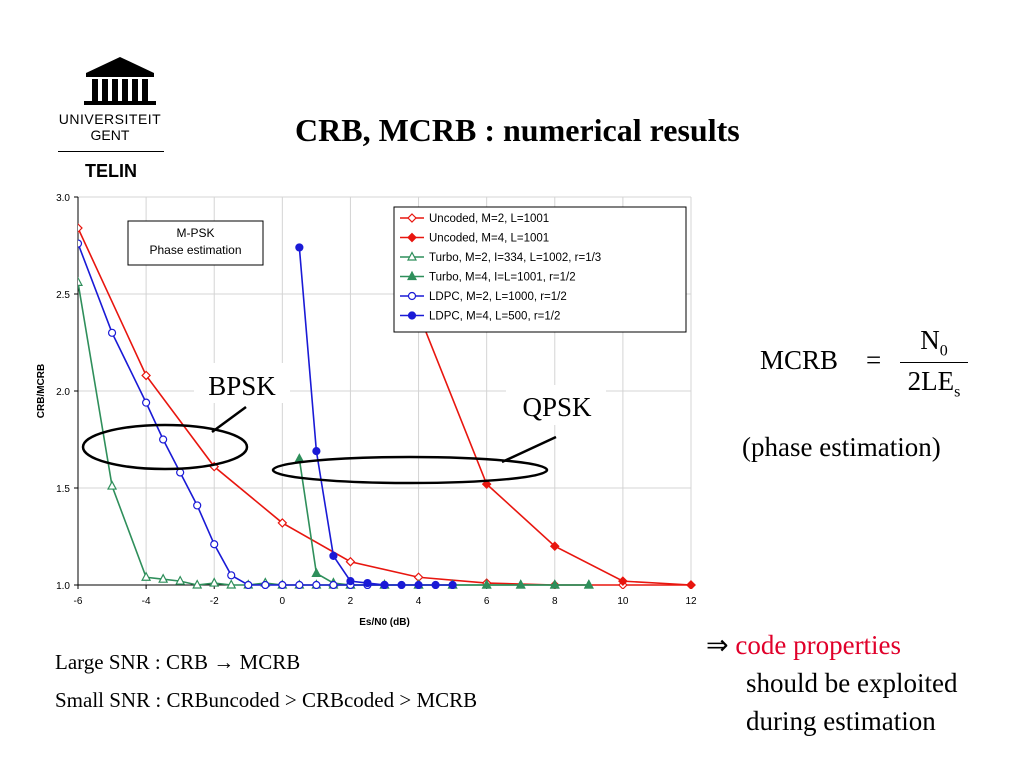 The height and width of the screenshot is (768, 1024). I want to click on textbox-line-1: M-PSK, so click(195, 233).